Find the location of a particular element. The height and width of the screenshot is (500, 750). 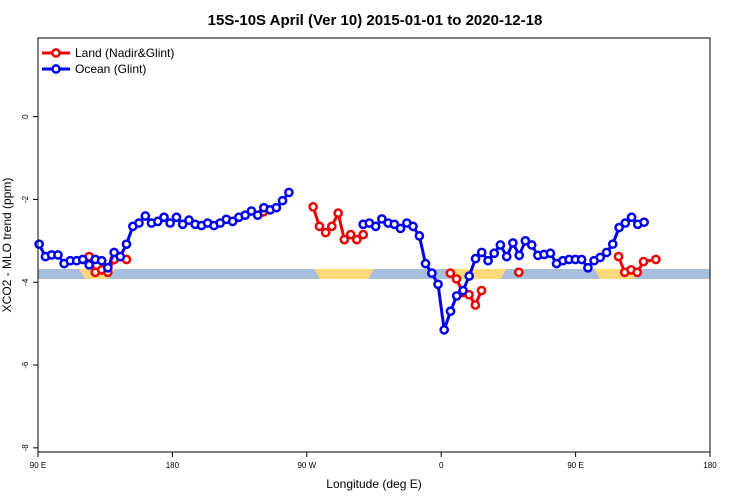

y-tick-label: -2 is located at coordinates (25, 199).